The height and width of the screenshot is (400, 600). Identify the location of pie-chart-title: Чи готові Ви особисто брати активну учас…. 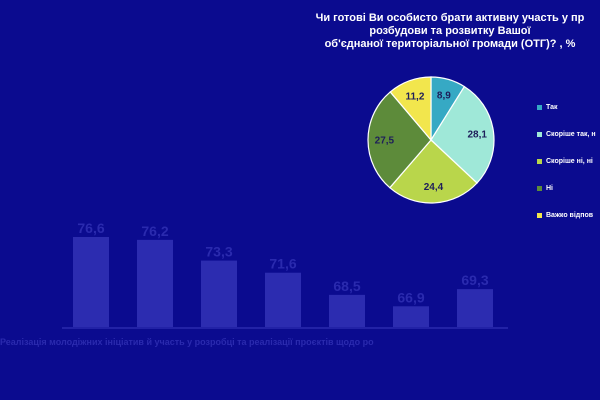
(450, 31).